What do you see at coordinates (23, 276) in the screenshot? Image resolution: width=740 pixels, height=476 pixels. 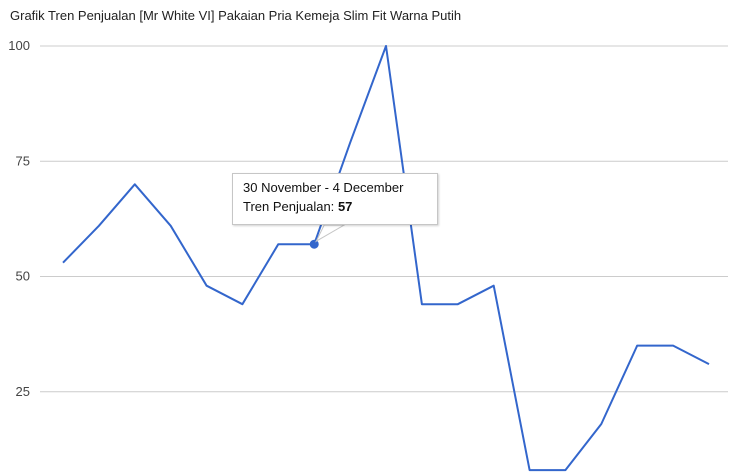 I see `y-tick-label-50: 50` at bounding box center [23, 276].